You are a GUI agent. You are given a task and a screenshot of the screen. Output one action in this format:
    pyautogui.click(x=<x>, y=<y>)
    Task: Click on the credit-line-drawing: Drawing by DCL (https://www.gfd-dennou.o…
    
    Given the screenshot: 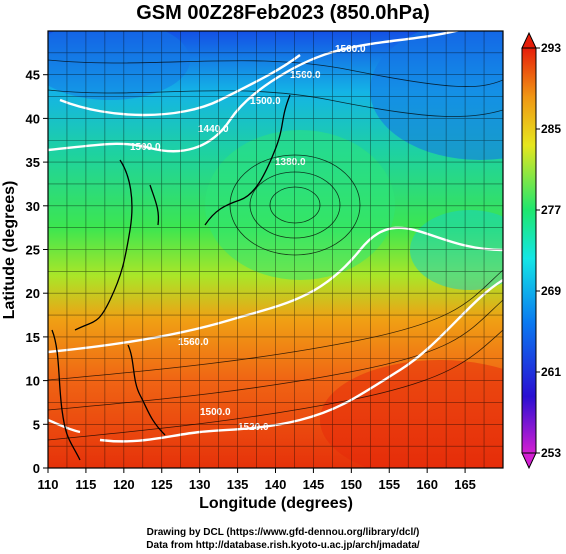 What is the action you would take?
    pyautogui.click(x=283, y=532)
    